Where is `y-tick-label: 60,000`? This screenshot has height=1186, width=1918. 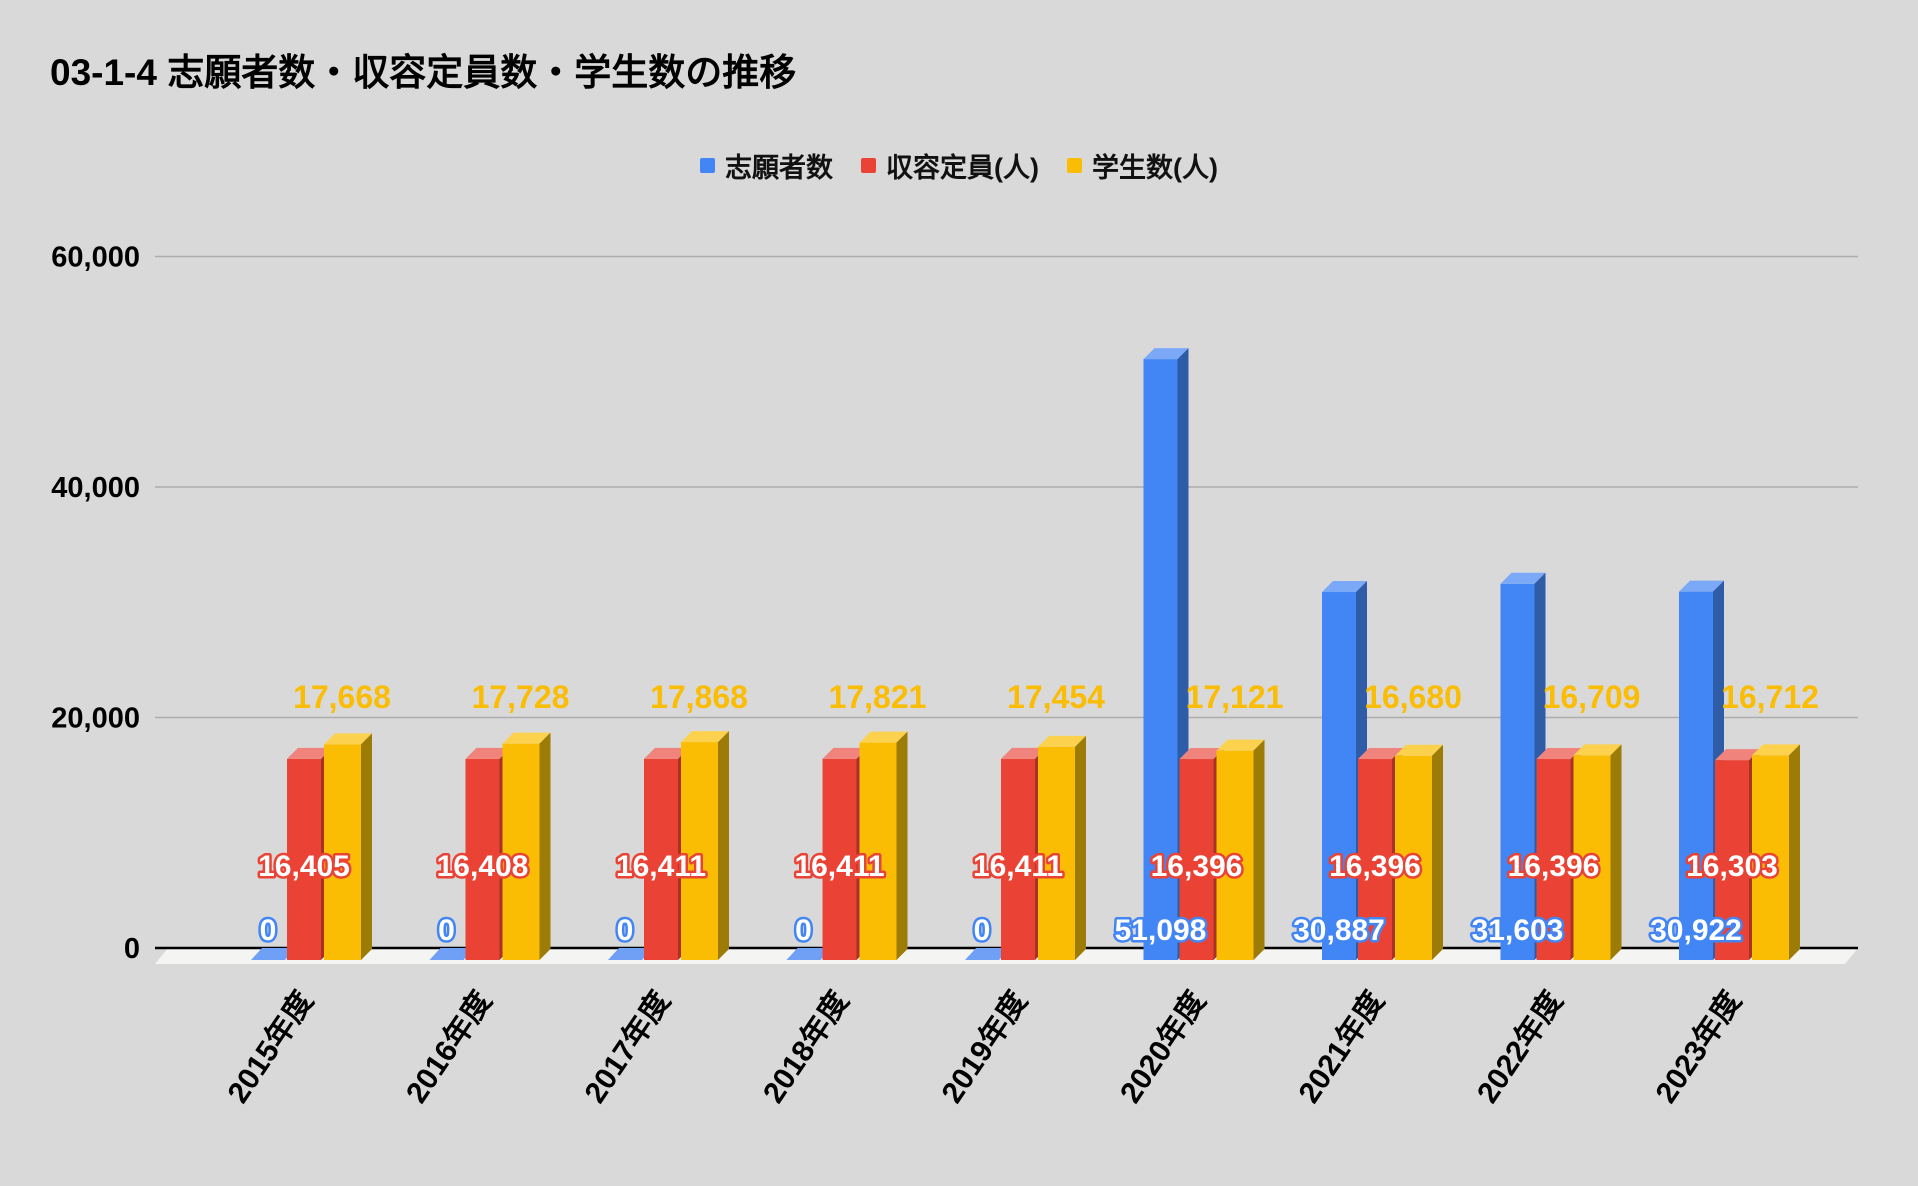 y-tick-label: 60,000 is located at coordinates (95, 258).